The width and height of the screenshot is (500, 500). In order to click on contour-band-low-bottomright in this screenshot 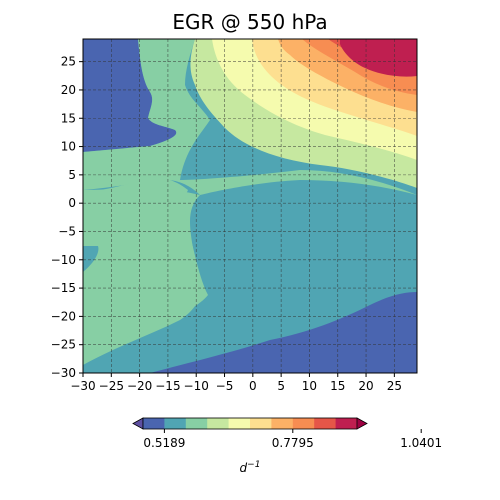, I will do `click(283, 332)`.